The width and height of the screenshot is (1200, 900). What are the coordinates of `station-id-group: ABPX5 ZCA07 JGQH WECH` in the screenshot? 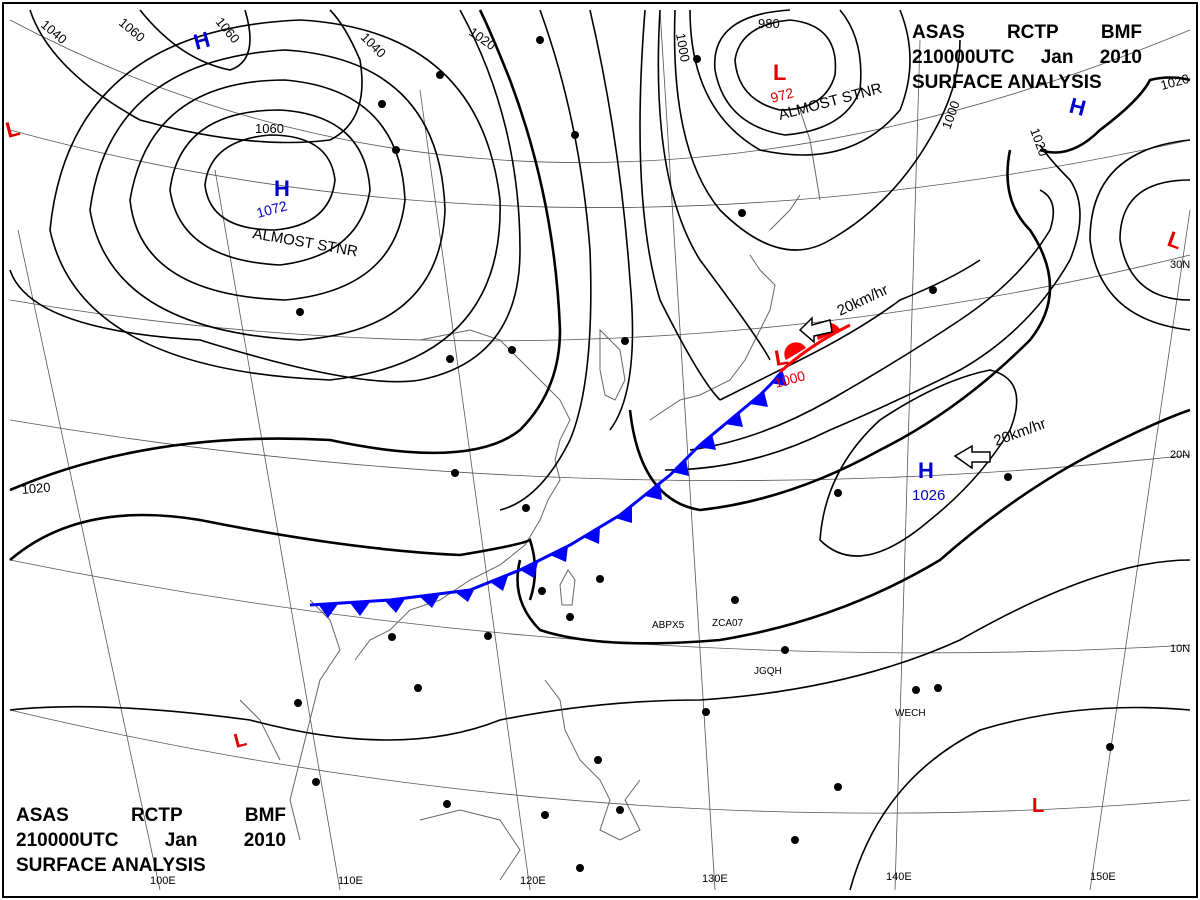 It's located at (789, 668).